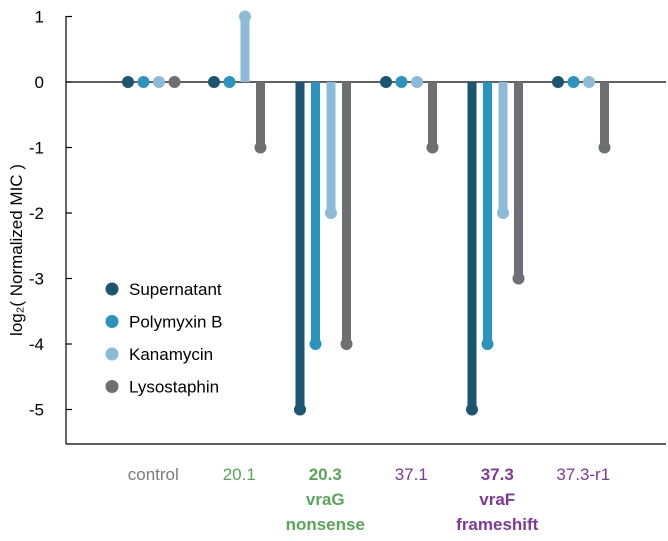 The image size is (668, 541). What do you see at coordinates (16, 250) in the screenshot?
I see `y-axis-label: log₂( Normalized MIC )` at bounding box center [16, 250].